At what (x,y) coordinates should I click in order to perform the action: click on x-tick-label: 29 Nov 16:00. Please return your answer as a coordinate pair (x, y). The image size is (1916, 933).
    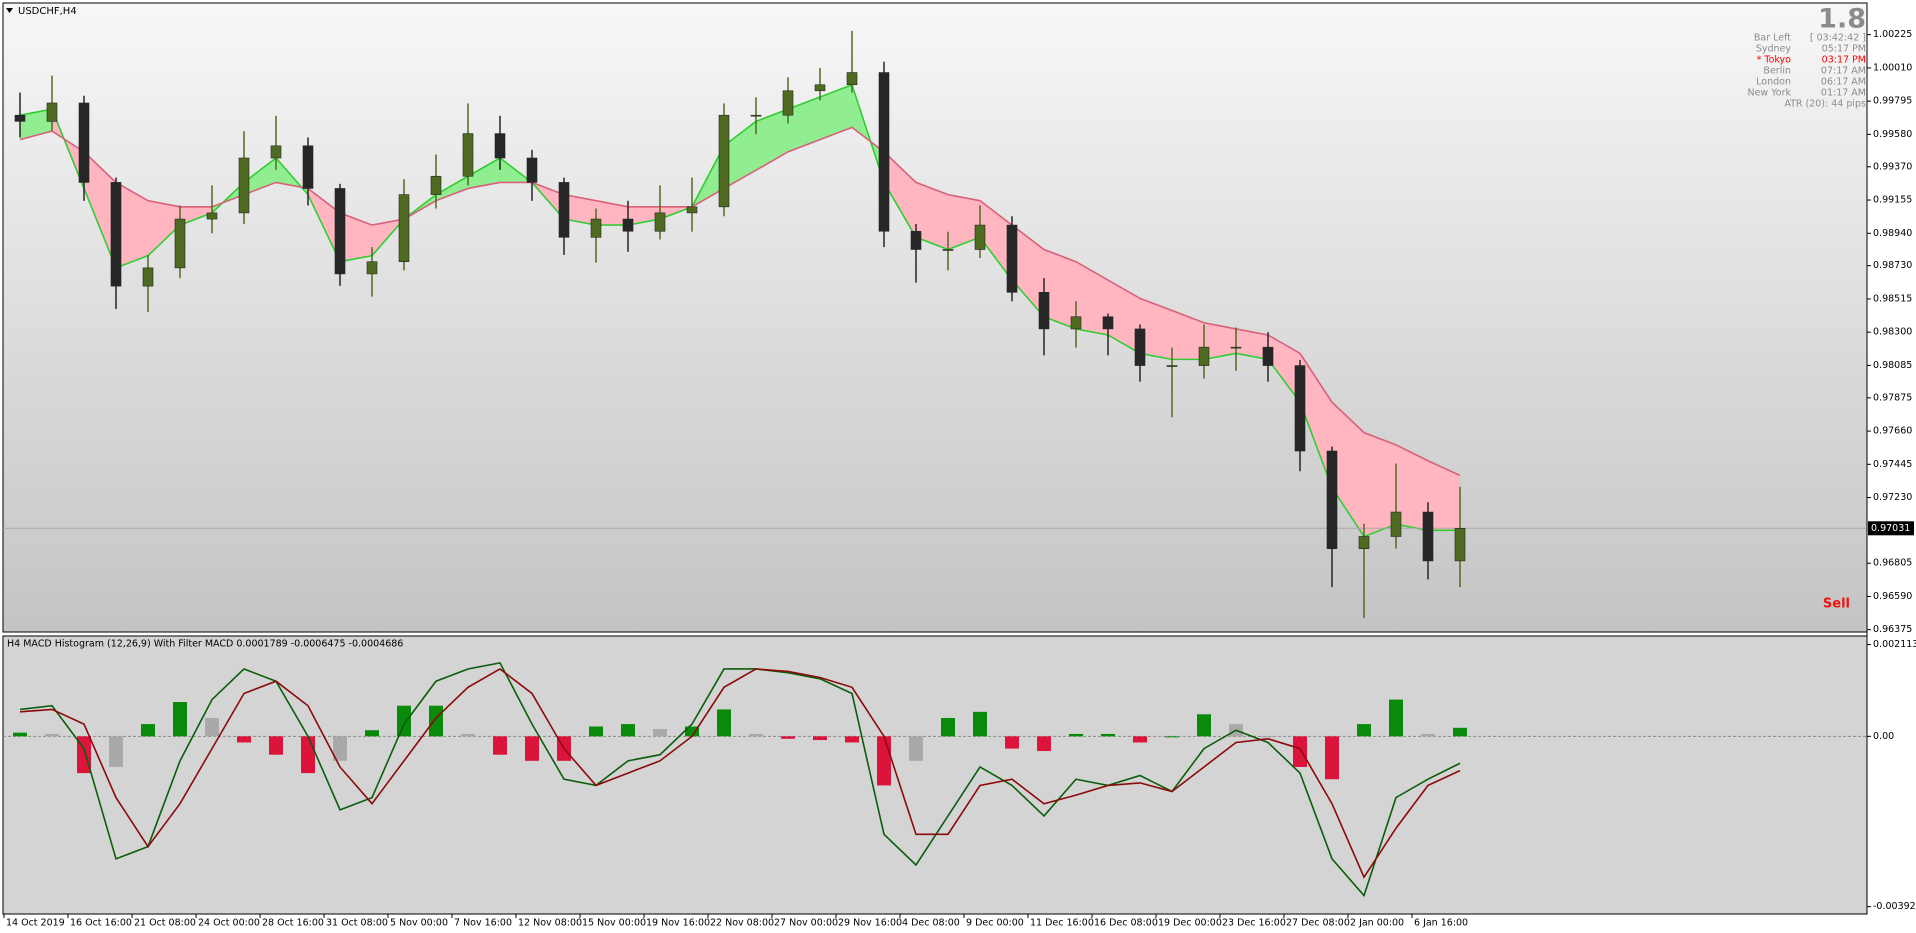
    Looking at the image, I should click on (870, 923).